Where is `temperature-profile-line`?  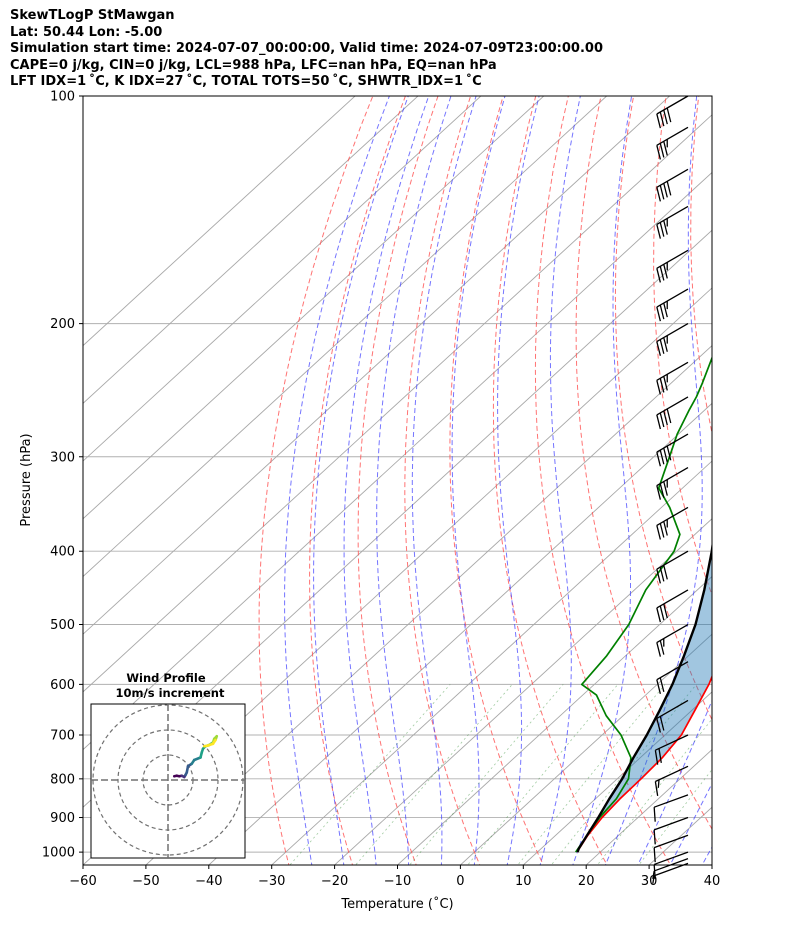 temperature-profile-line is located at coordinates (644, 763).